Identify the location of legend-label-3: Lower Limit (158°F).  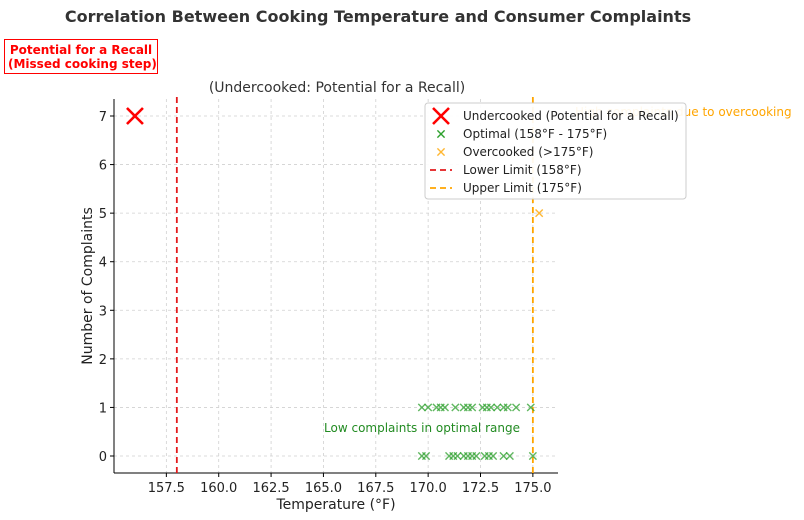
(522, 170).